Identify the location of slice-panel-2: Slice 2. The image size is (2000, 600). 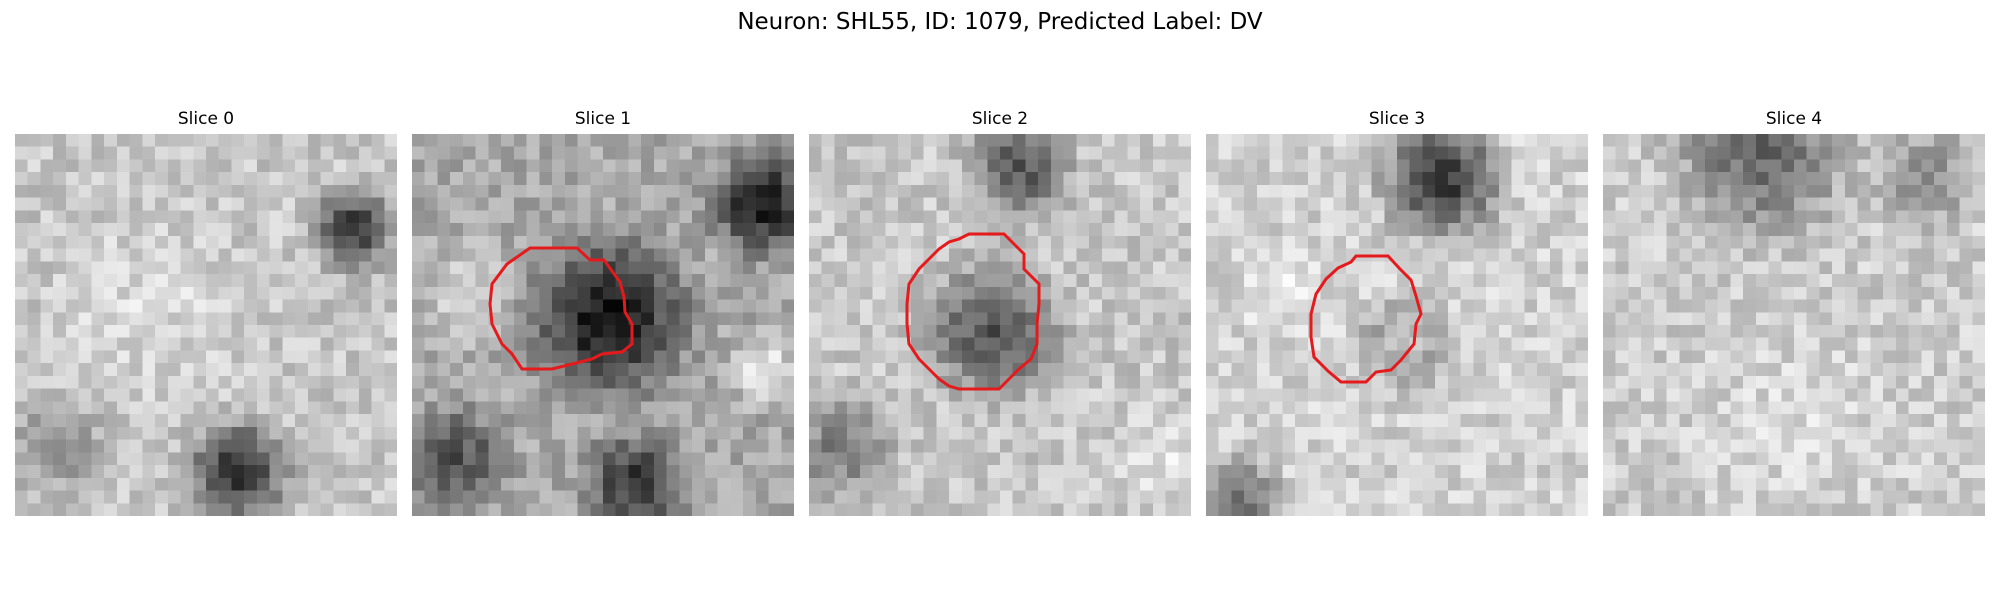
(1000, 312).